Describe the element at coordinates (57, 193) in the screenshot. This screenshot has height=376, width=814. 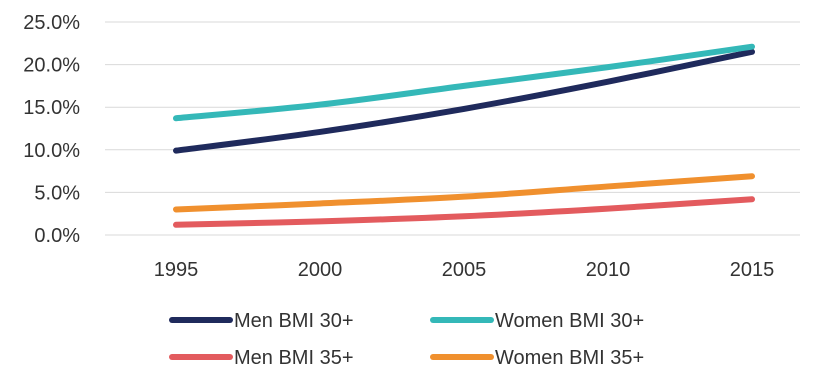
I see `y-tick-label: 5.0%` at that location.